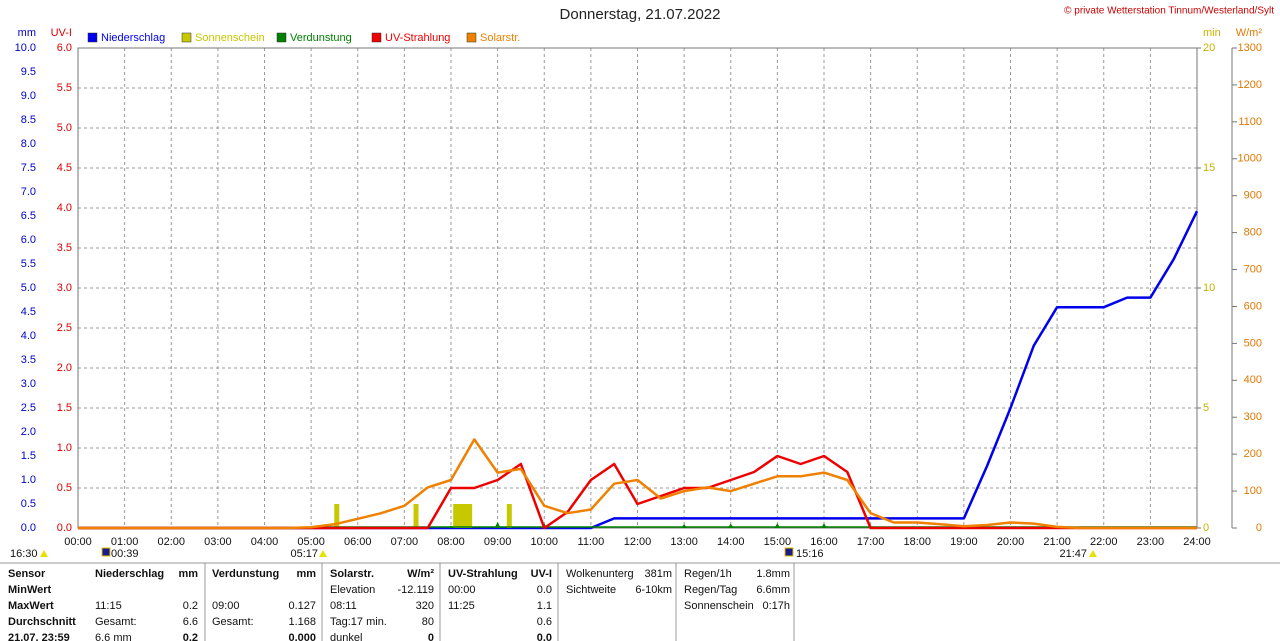  Describe the element at coordinates (218, 542) in the screenshot. I see `x-tick-label: 03:00` at that location.